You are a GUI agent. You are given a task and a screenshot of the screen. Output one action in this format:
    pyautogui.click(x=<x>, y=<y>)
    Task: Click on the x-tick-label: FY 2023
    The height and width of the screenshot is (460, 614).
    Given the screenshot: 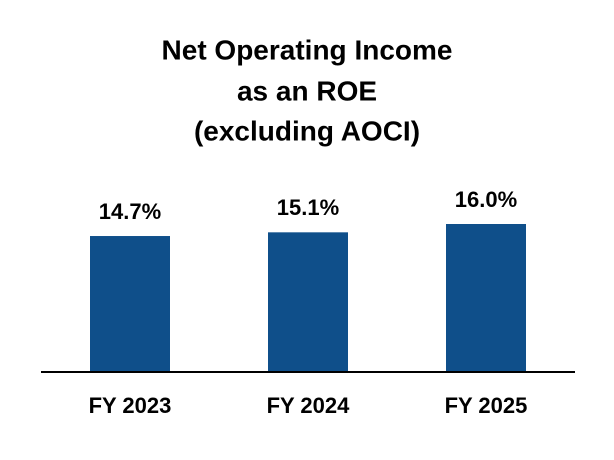 What is the action you would take?
    pyautogui.click(x=130, y=405)
    